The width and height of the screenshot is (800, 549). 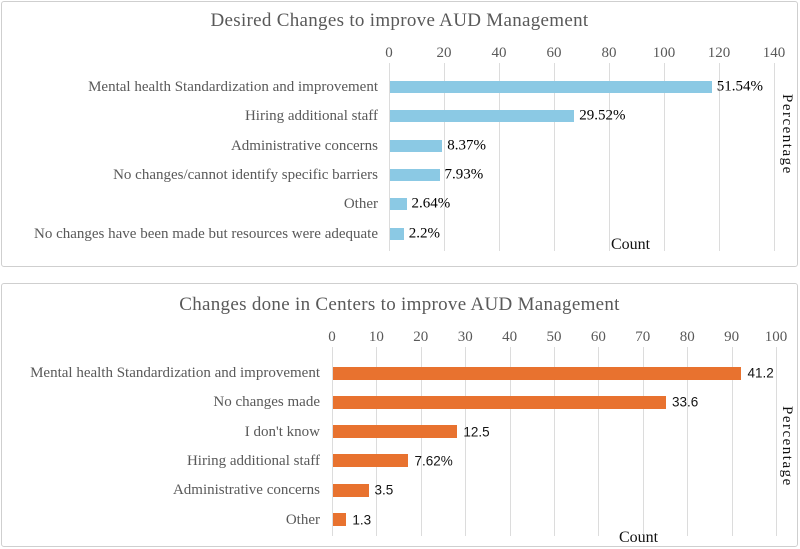 I want to click on bar-value-label: 3.5, so click(x=384, y=490).